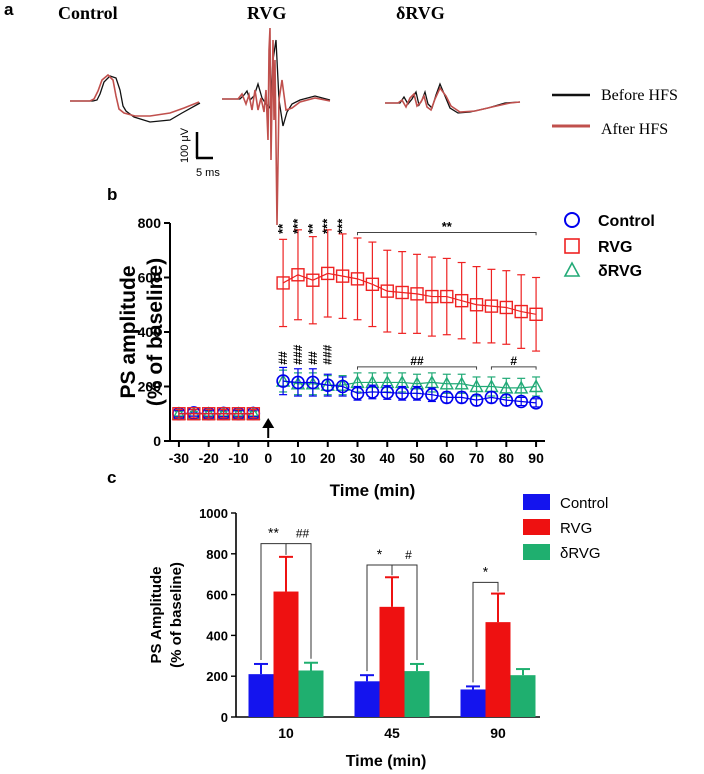 The image size is (704, 774). What do you see at coordinates (217, 595) in the screenshot?
I see `y-tick-label: 600` at bounding box center [217, 595].